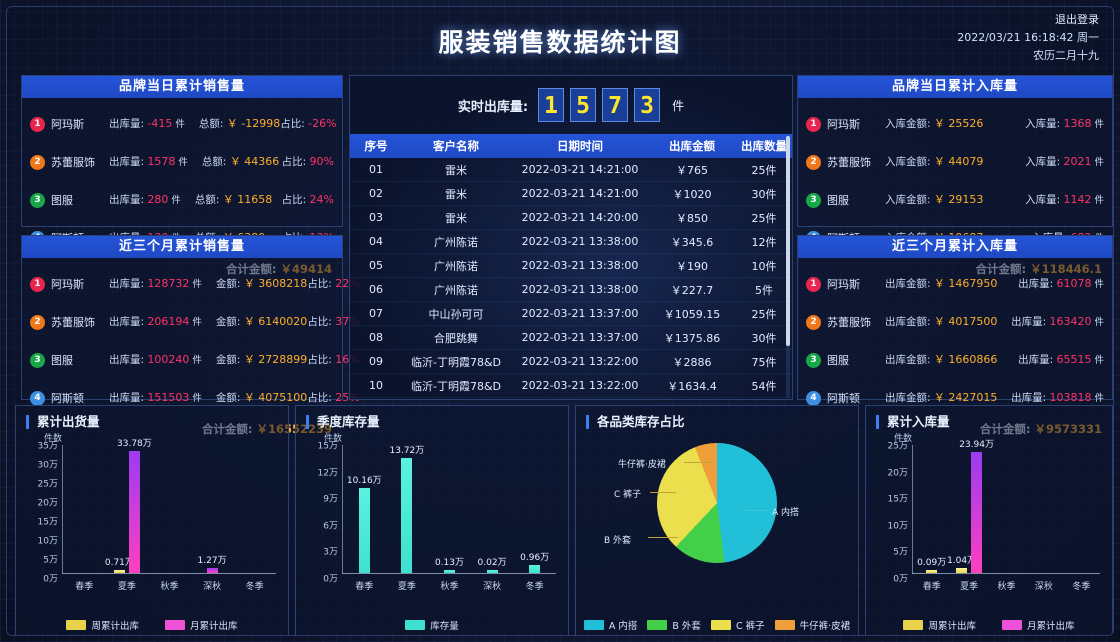 Image resolution: width=1120 pixels, height=642 pixels. What do you see at coordinates (214, 626) in the screenshot?
I see `legend-label: 月累计出库` at bounding box center [214, 626].